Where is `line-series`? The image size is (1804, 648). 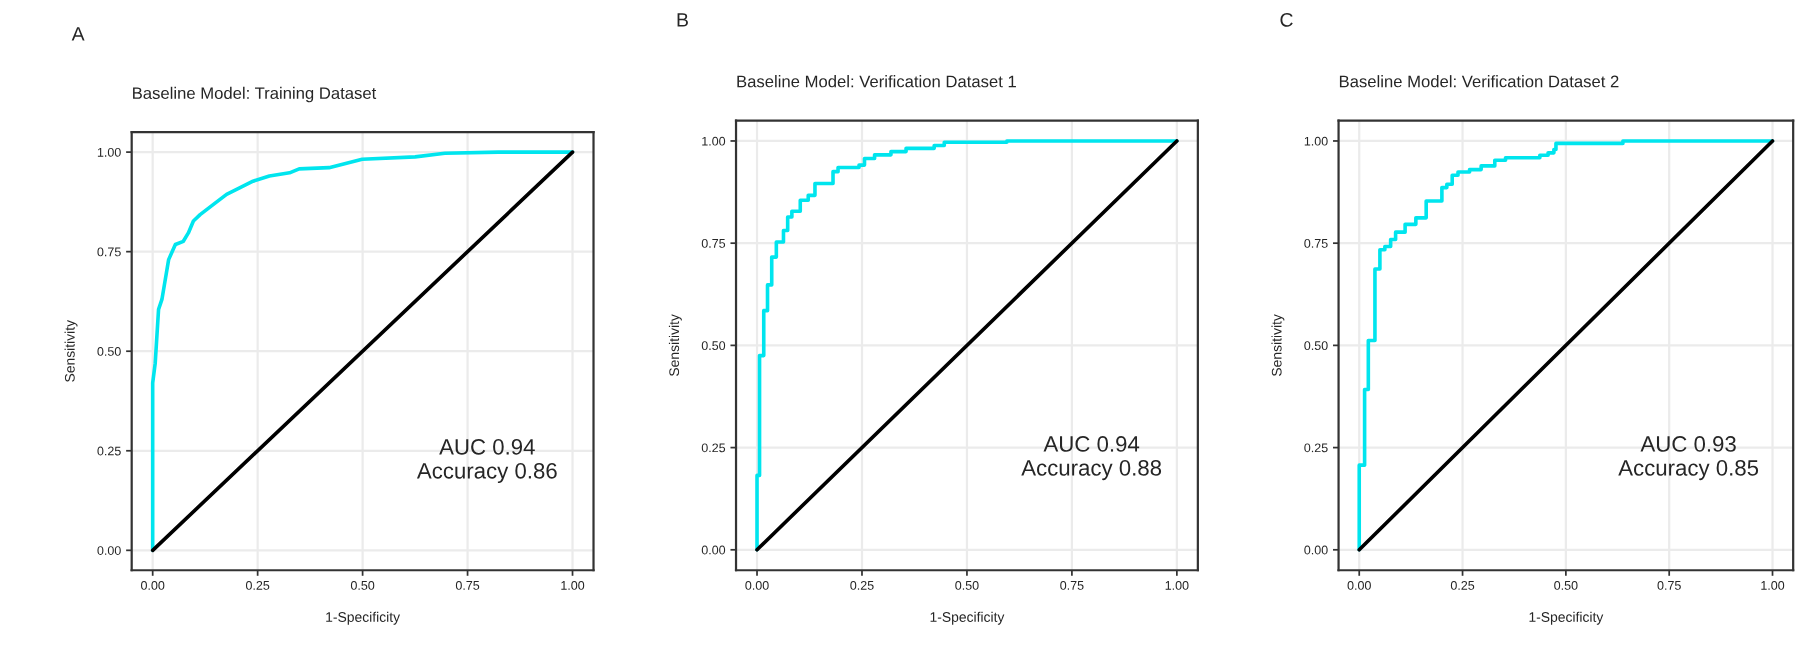
line-series is located at coordinates (362, 351).